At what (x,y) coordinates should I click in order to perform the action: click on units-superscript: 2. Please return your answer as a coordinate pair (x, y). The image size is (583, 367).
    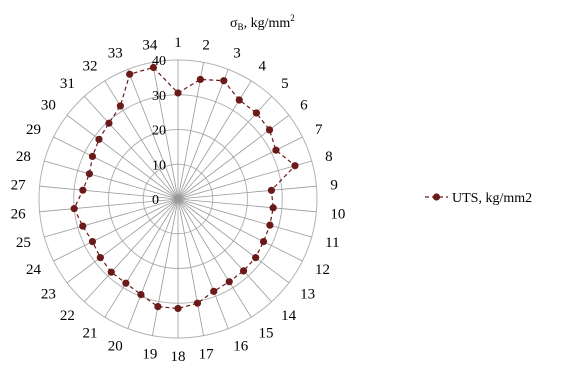
    Looking at the image, I should click on (292, 18).